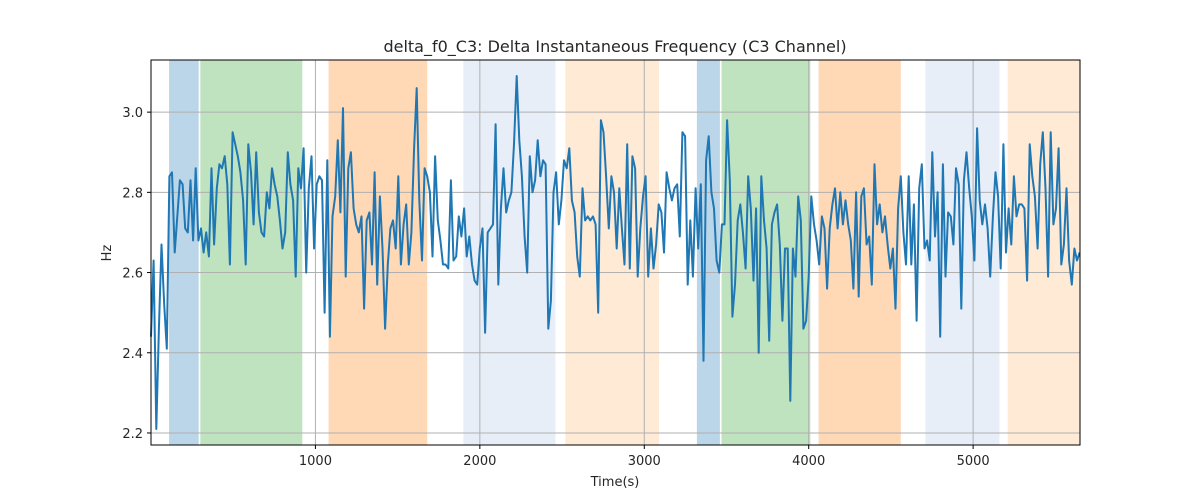  Describe the element at coordinates (808, 461) in the screenshot. I see `x-tick-label: 4000` at that location.